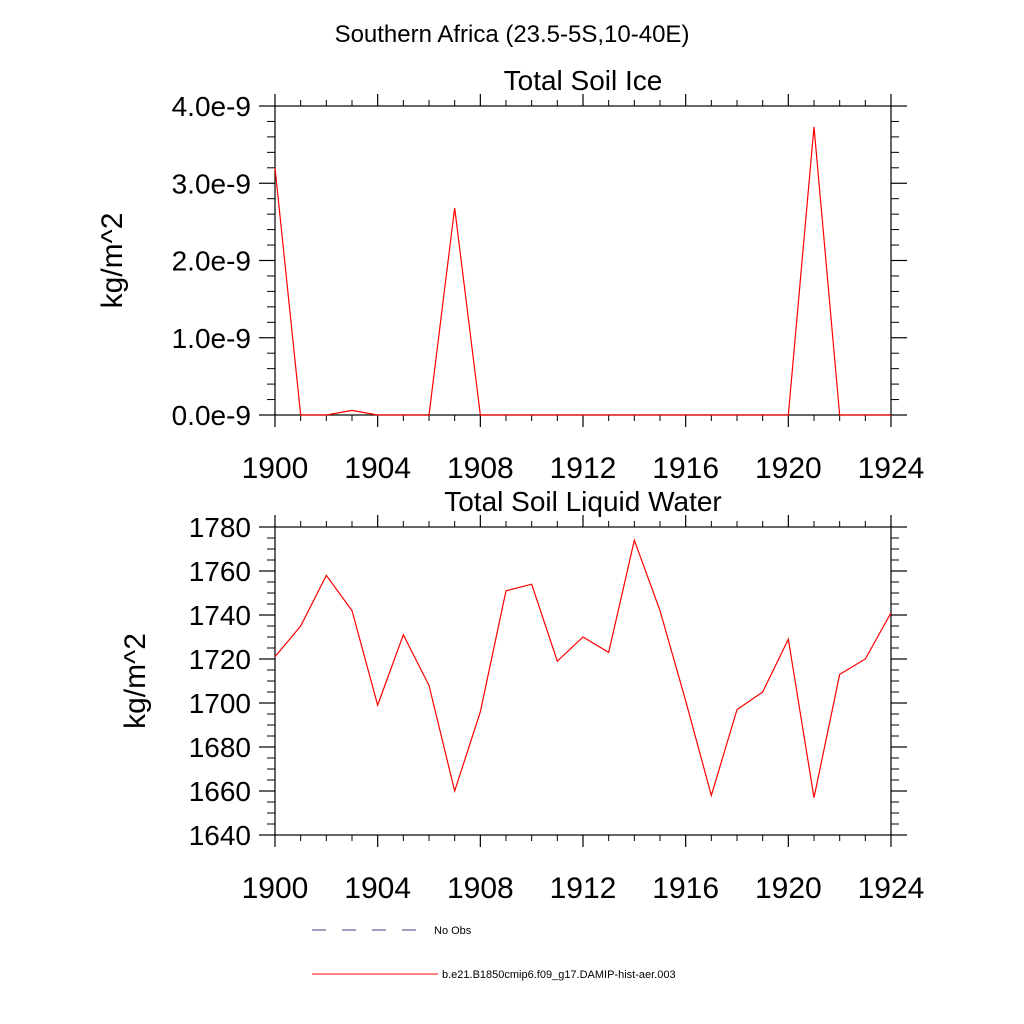 The width and height of the screenshot is (1024, 1024). Describe the element at coordinates (220, 659) in the screenshot. I see `y-tick-label: 1720` at that location.